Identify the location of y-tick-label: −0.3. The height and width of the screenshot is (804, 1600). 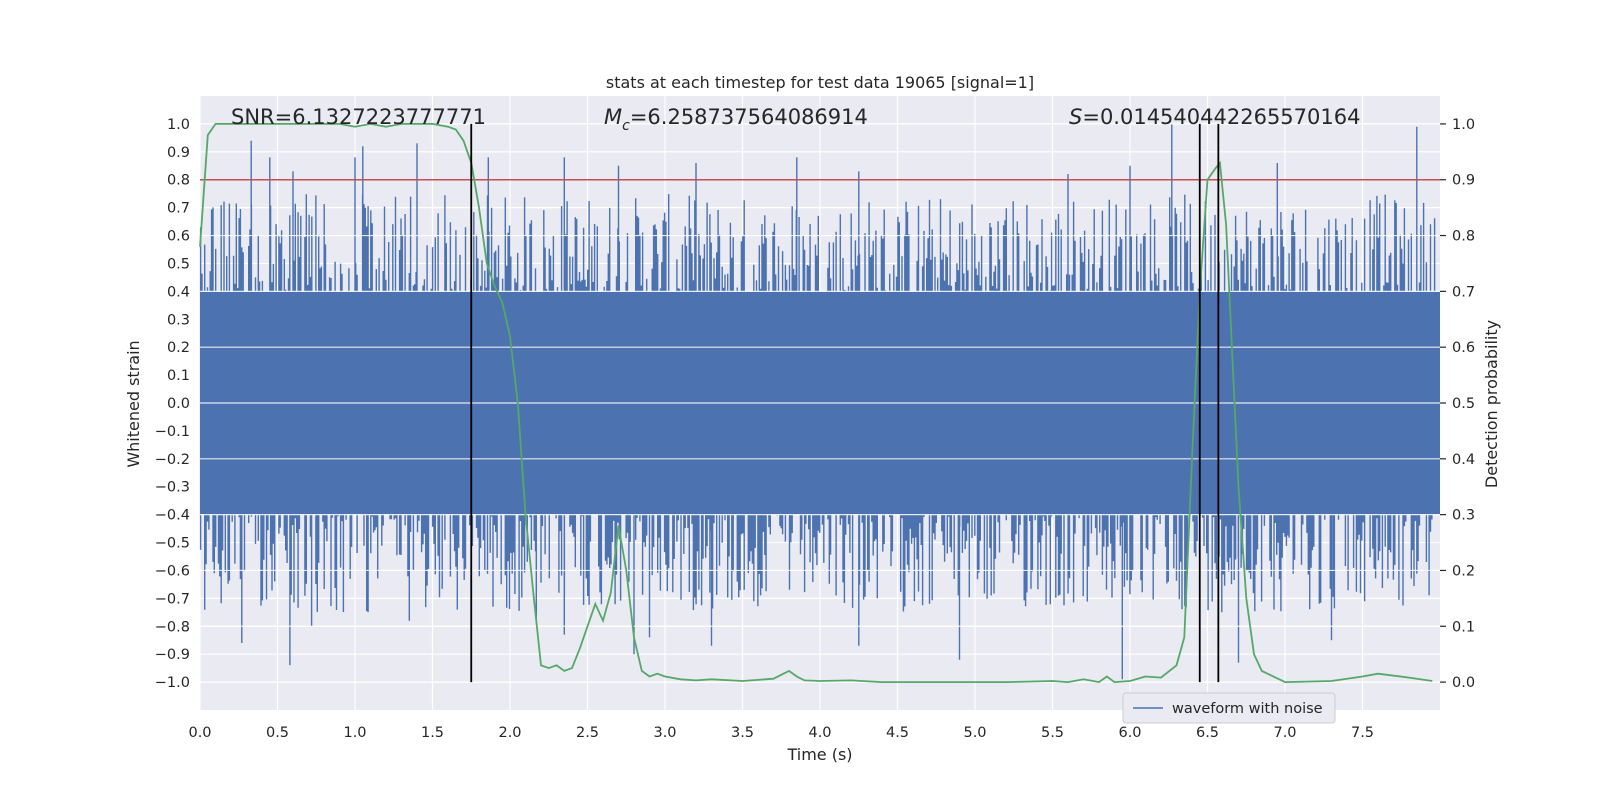
(172, 488).